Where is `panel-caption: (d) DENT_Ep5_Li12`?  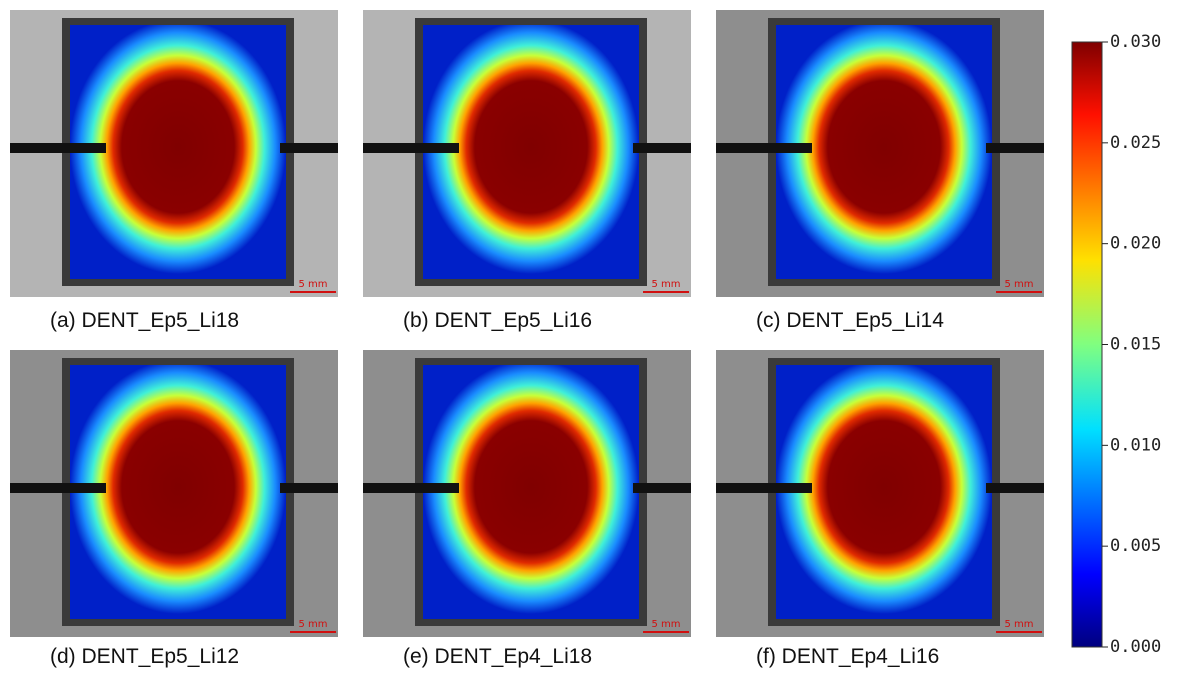
panel-caption: (d) DENT_Ep5_Li12 is located at coordinates (144, 656).